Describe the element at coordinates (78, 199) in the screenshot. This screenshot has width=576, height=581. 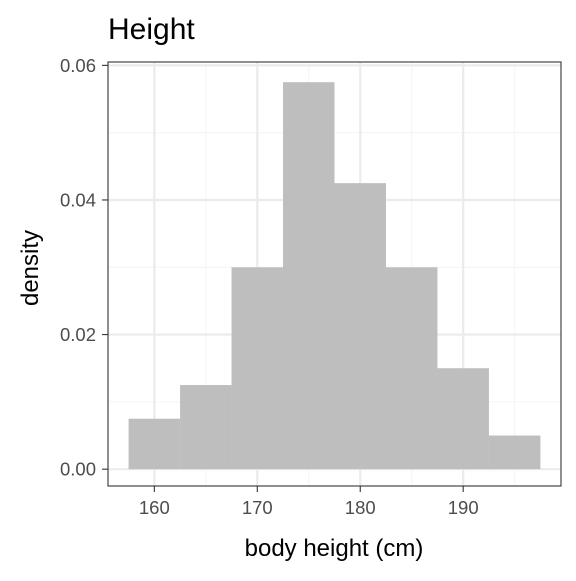
I see `y-tick-label: 0.04` at that location.